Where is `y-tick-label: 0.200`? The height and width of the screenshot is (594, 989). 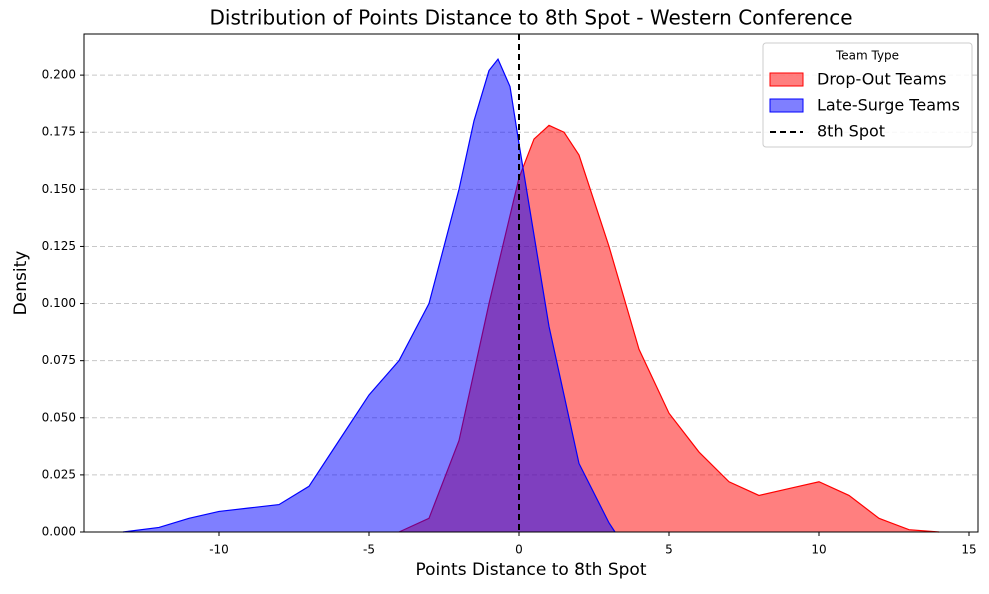
y-tick-label: 0.200 is located at coordinates (59, 75).